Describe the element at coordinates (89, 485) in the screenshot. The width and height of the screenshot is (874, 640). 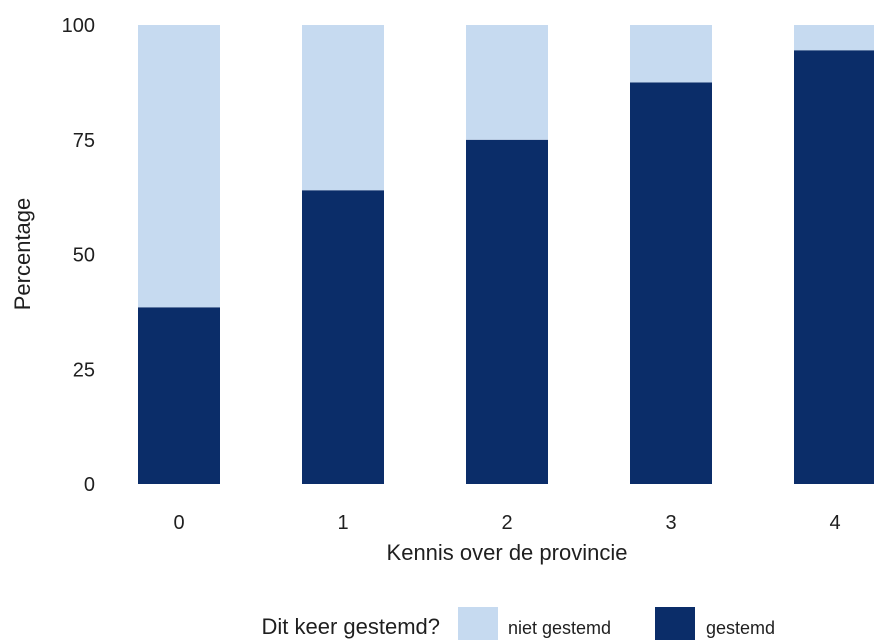
I see `y-tick-label: 0` at that location.